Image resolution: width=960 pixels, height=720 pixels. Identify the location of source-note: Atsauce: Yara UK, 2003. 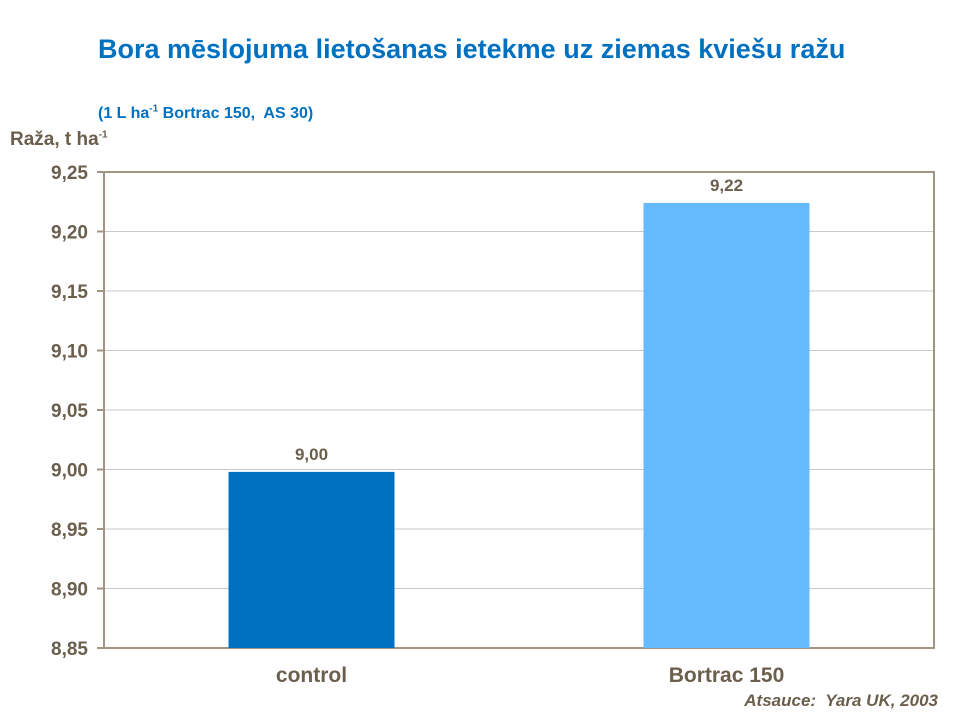
(841, 700).